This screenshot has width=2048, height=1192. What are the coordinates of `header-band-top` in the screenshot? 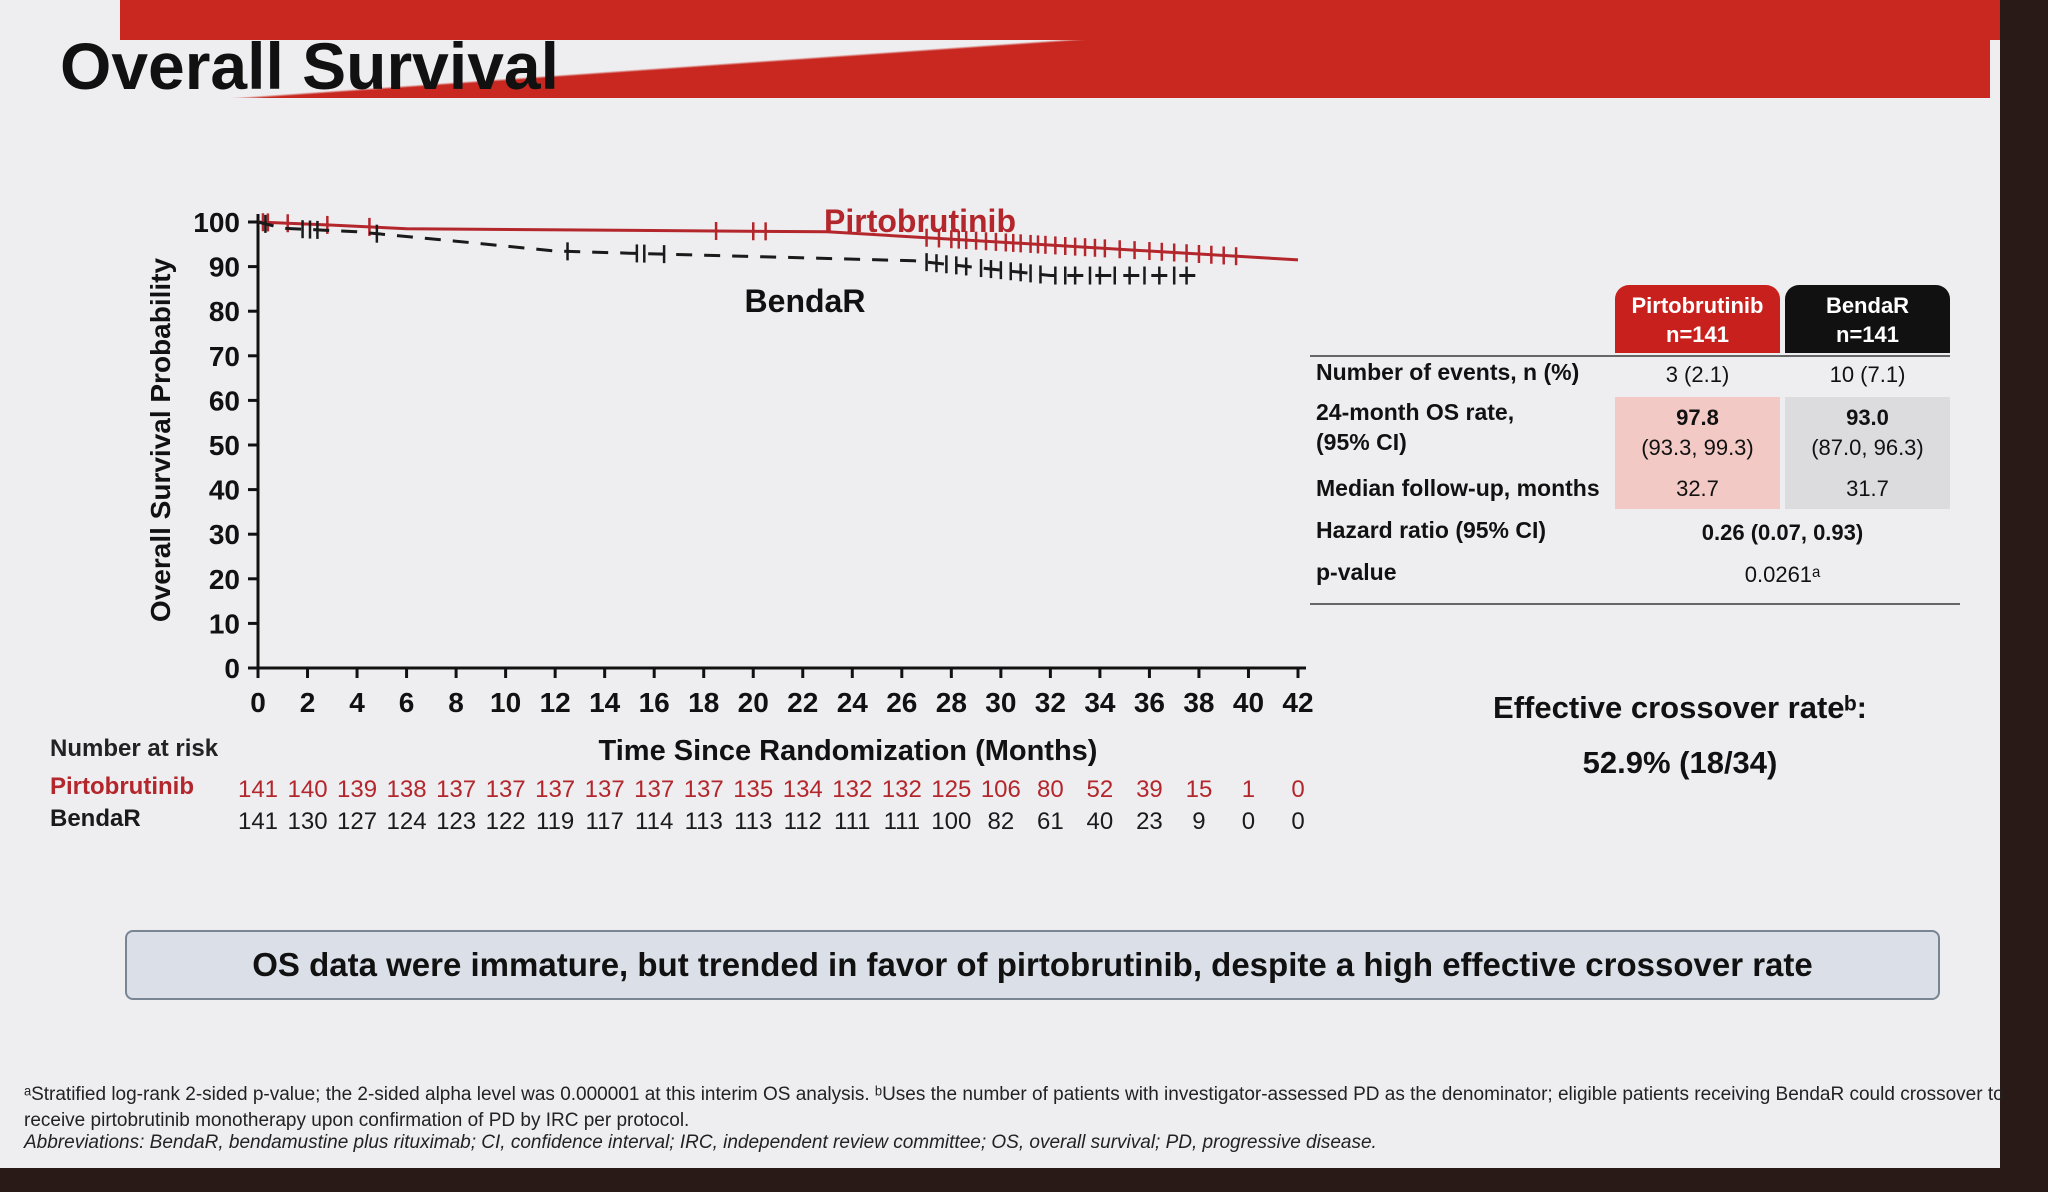 It's located at (1060, 20).